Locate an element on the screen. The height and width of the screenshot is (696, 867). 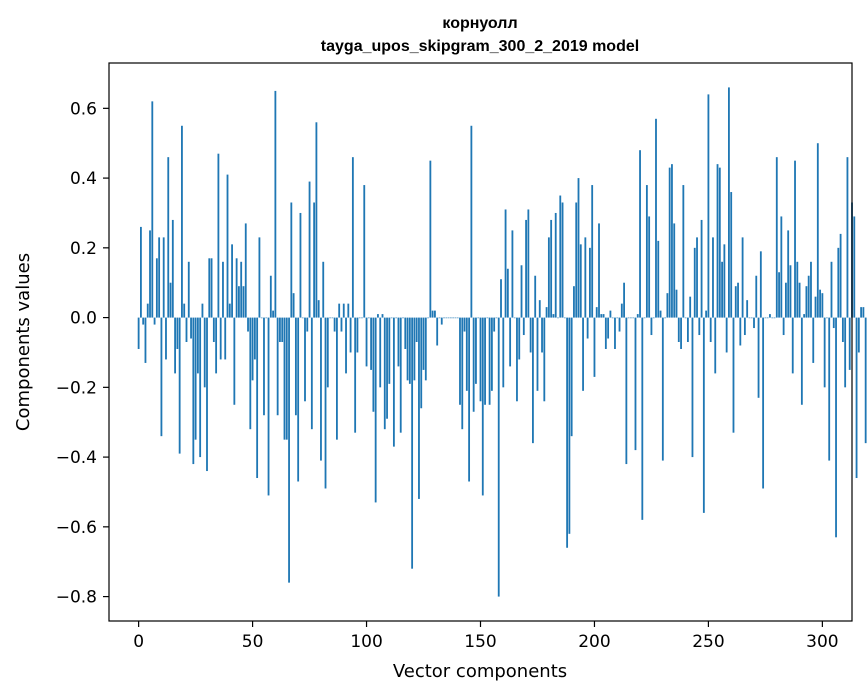
x-axis-label: Vector components is located at coordinates (480, 671).